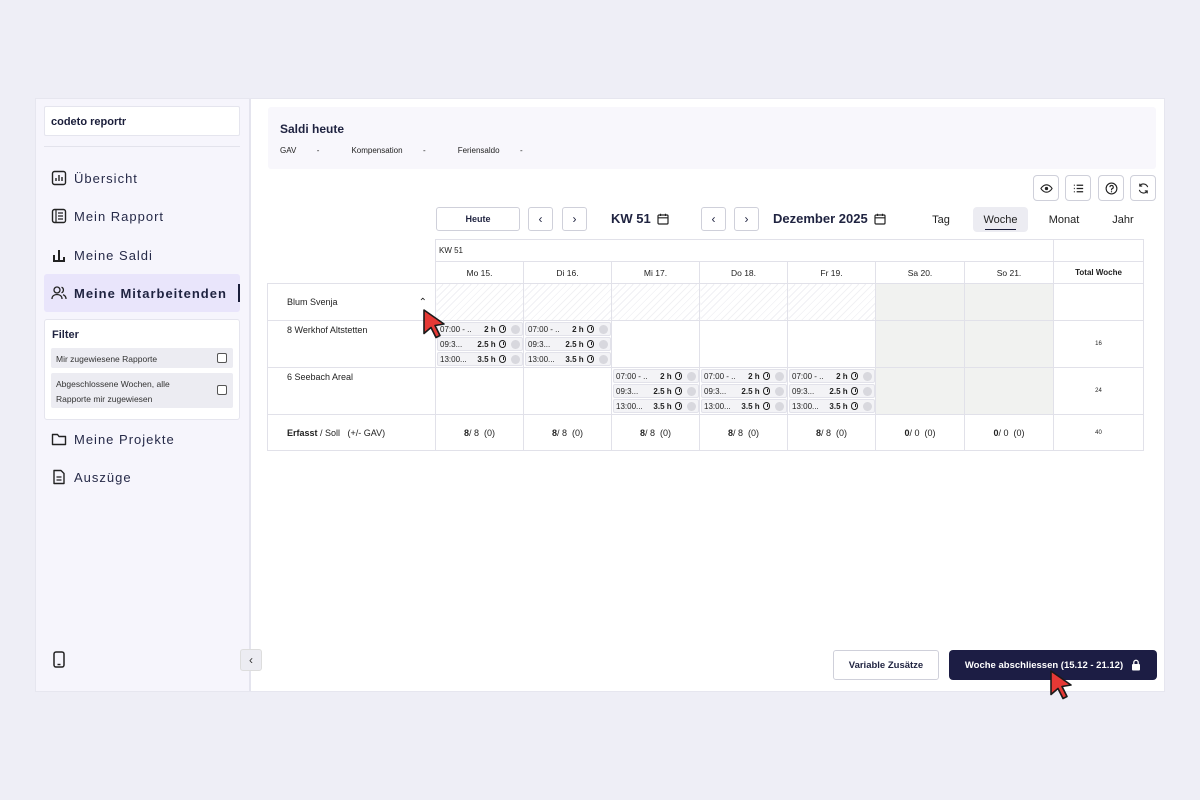 The width and height of the screenshot is (1200, 800). I want to click on sidebar-item-meine-projekte: Meine Projekte, so click(142, 439).